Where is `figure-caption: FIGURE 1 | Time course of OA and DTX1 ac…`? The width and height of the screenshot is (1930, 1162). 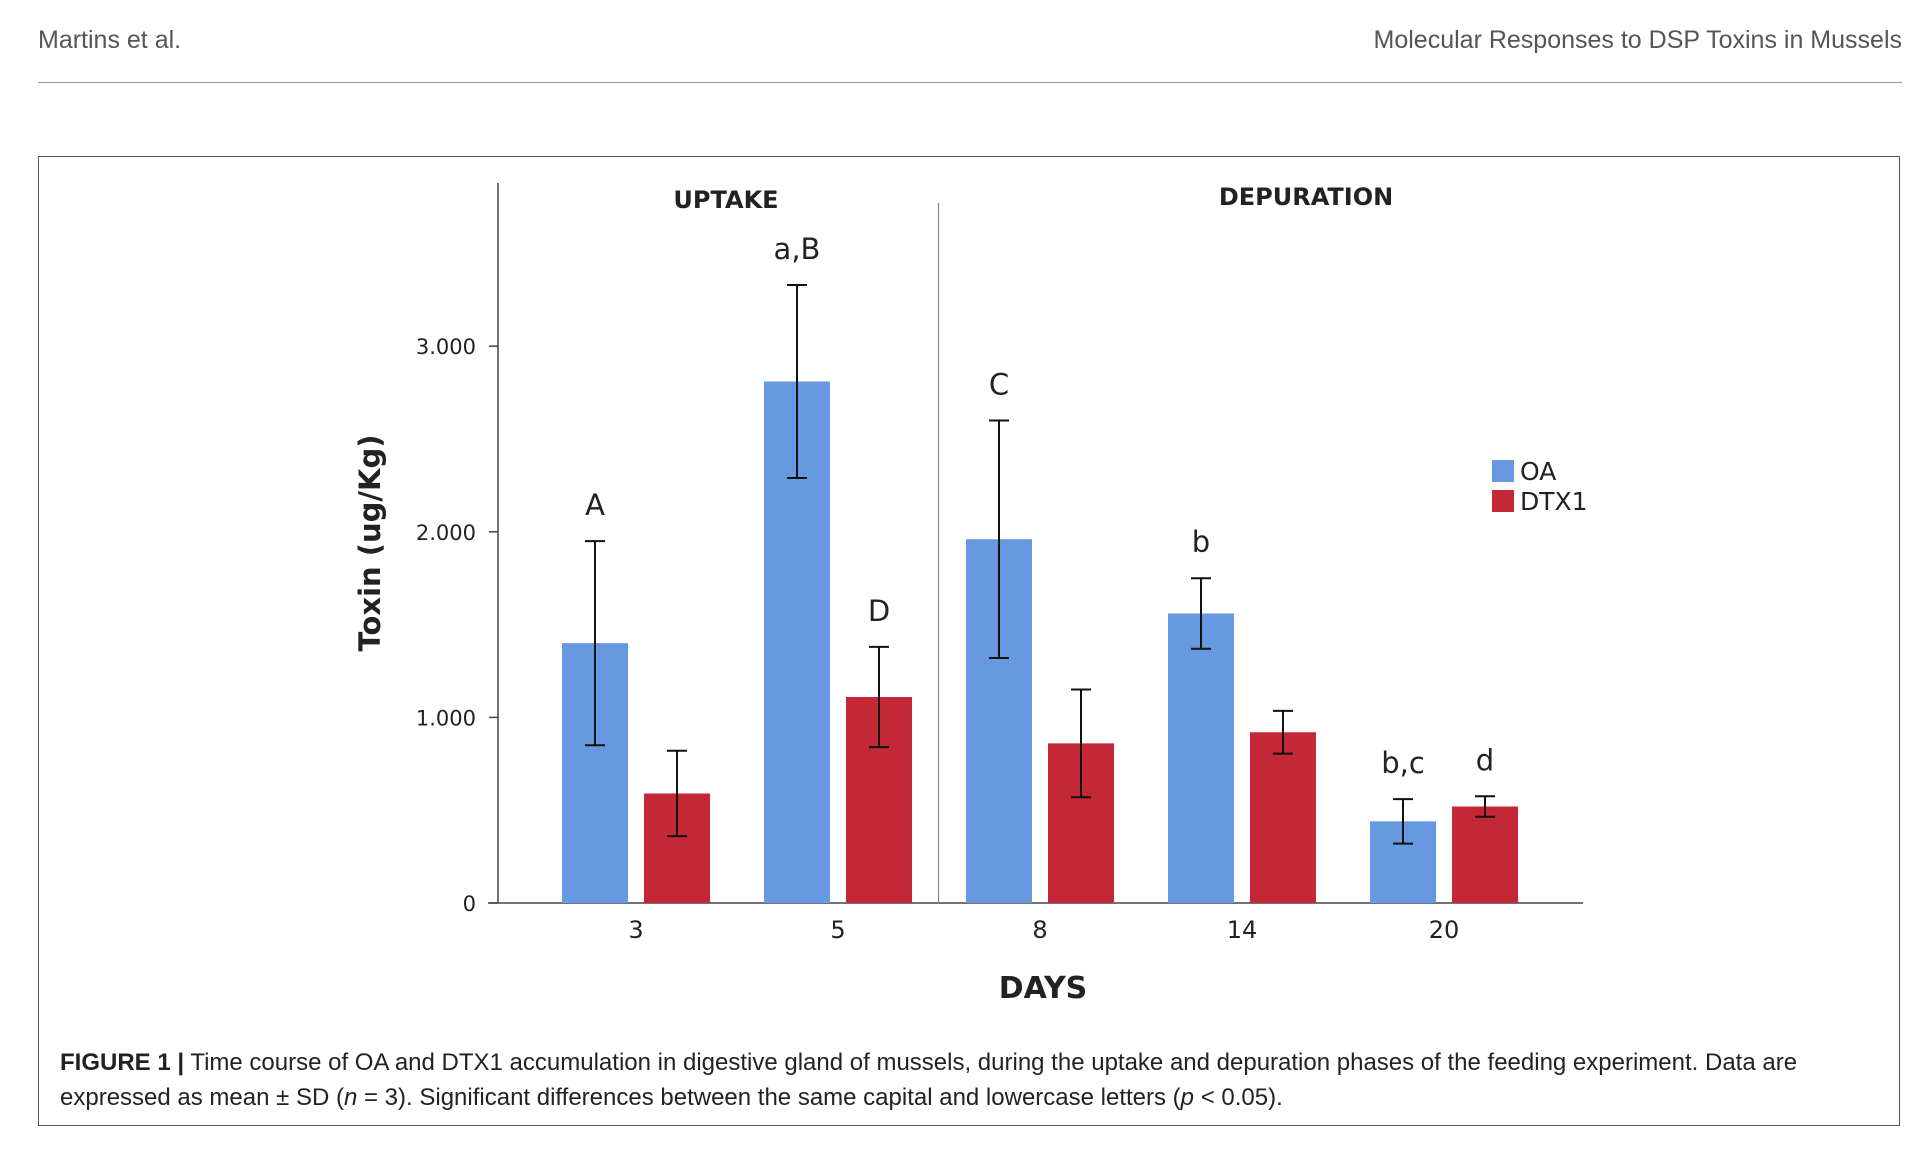 figure-caption: FIGURE 1 | Time course of OA and DTX1 ac… is located at coordinates (970, 1080).